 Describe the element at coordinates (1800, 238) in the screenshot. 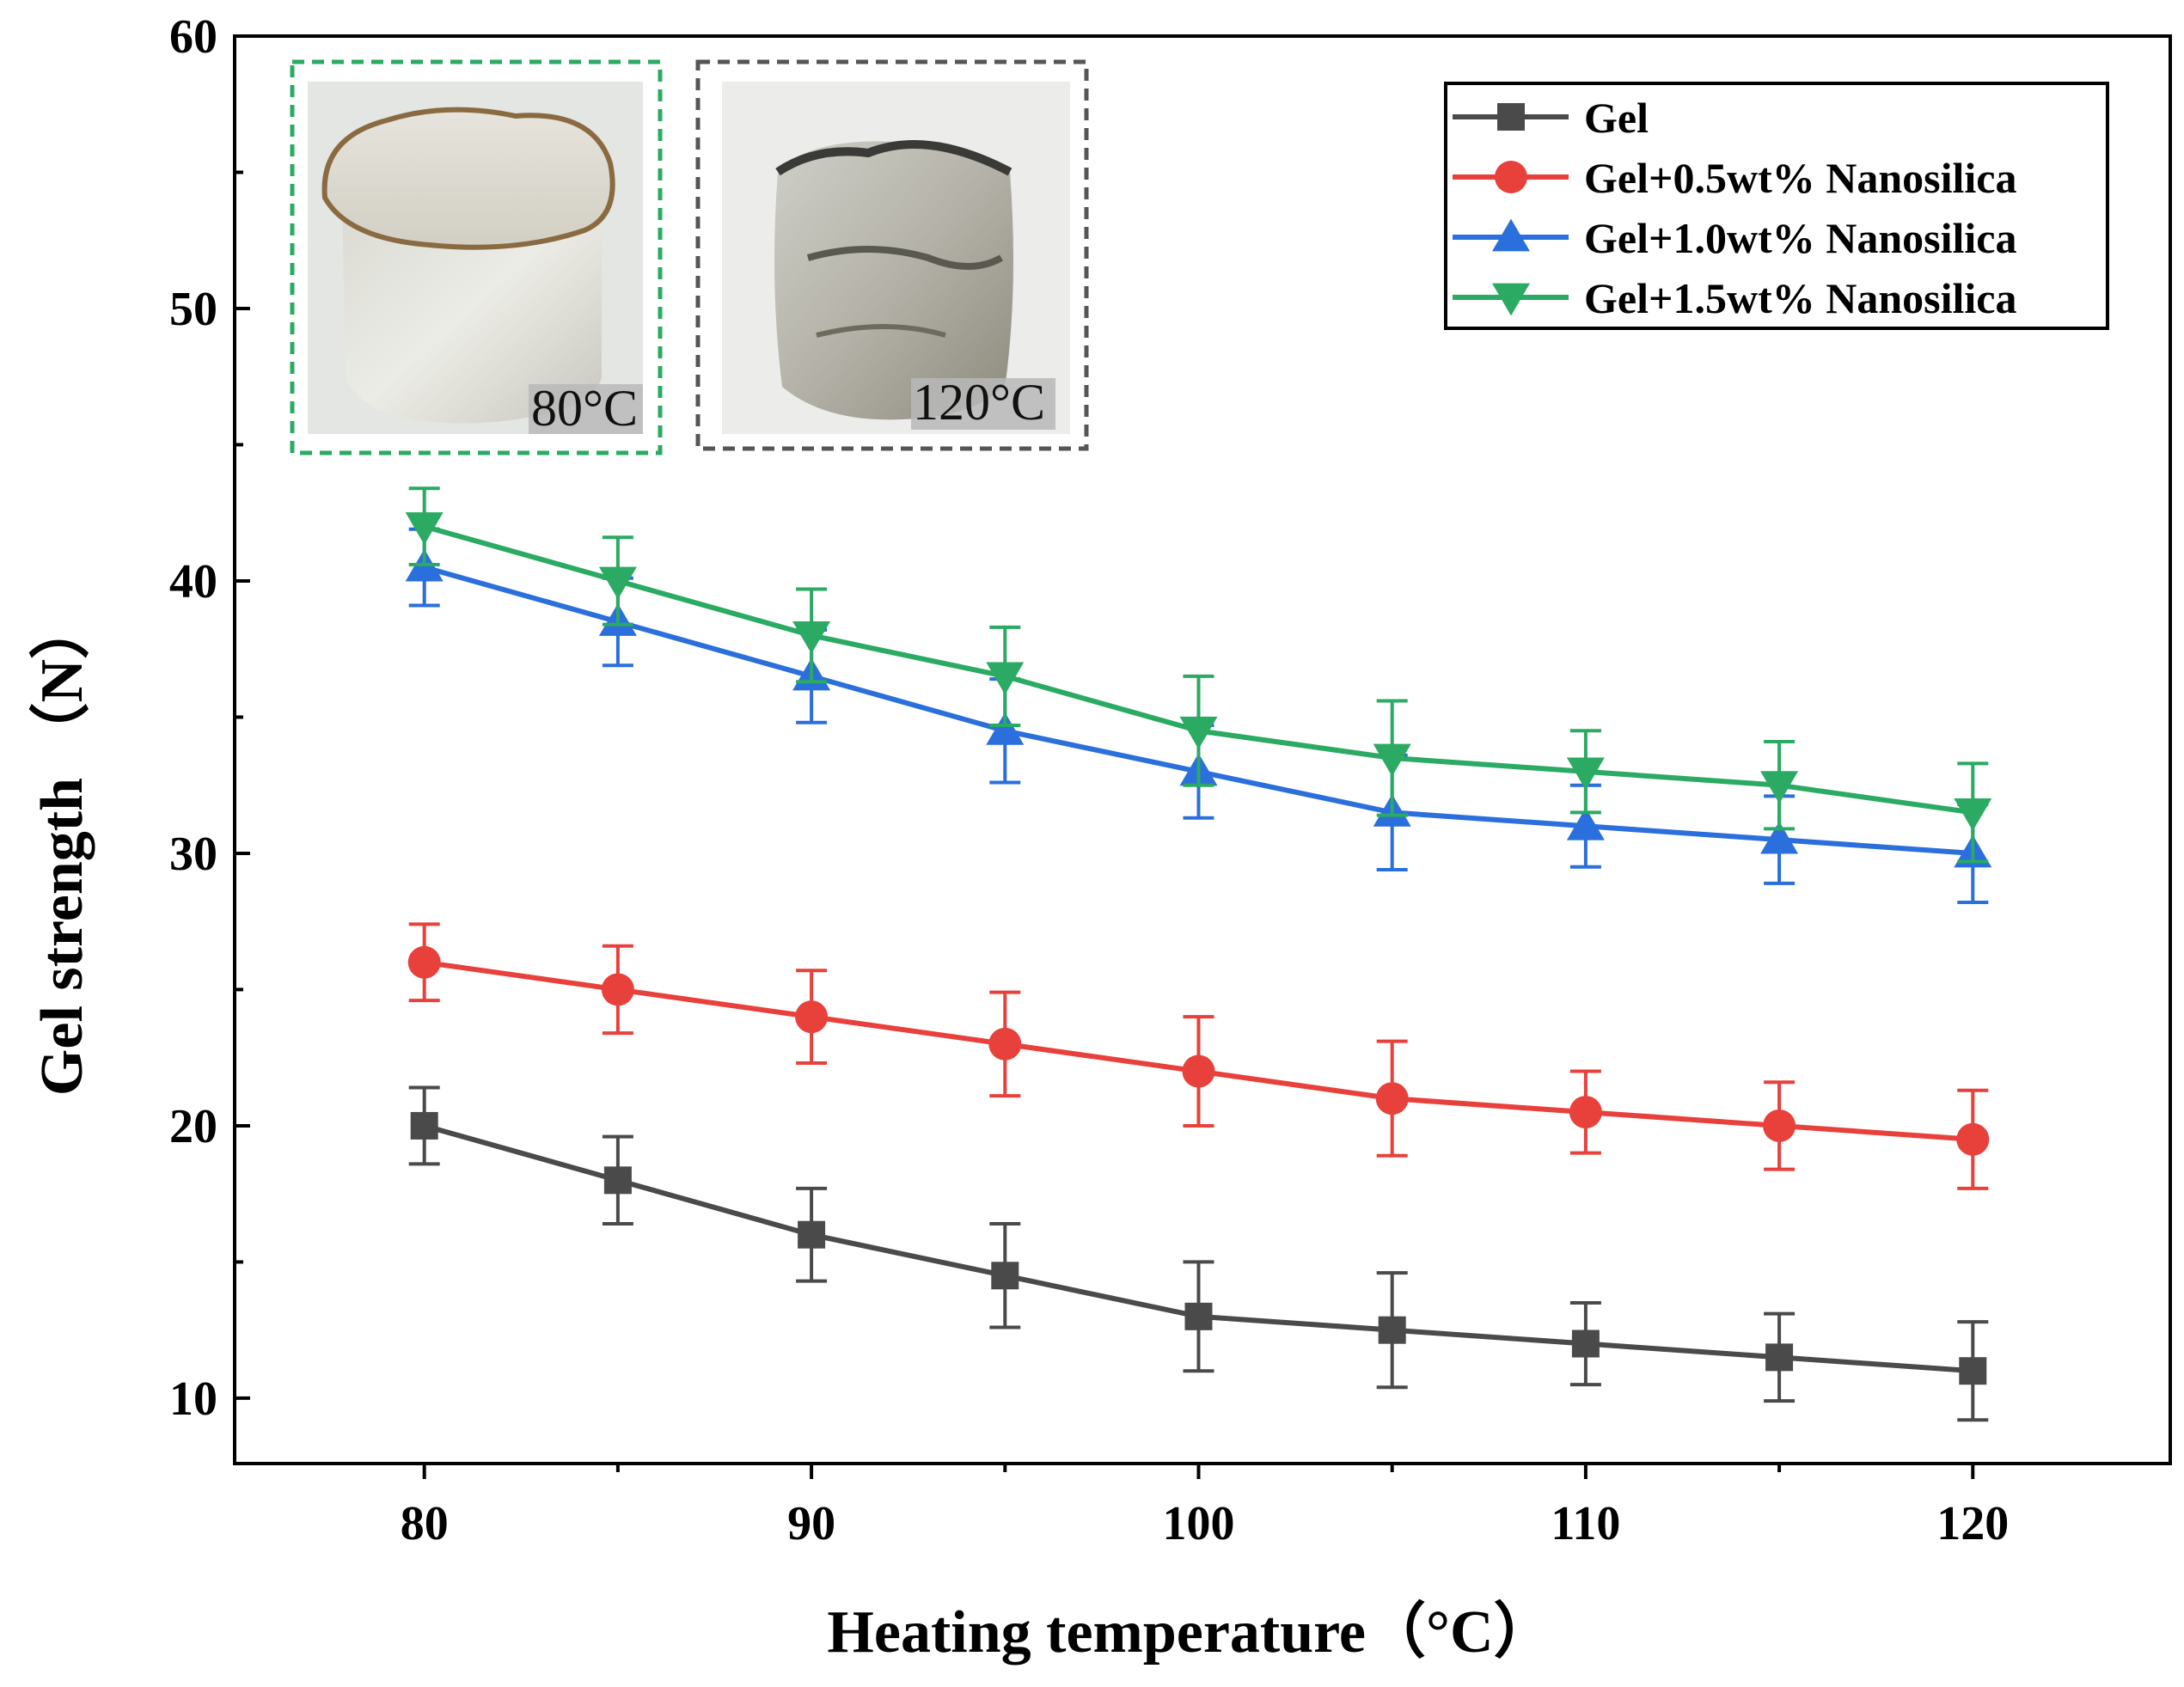

I see `legend-label-gel-10: Gel+1.0wt% Nanosilica` at that location.